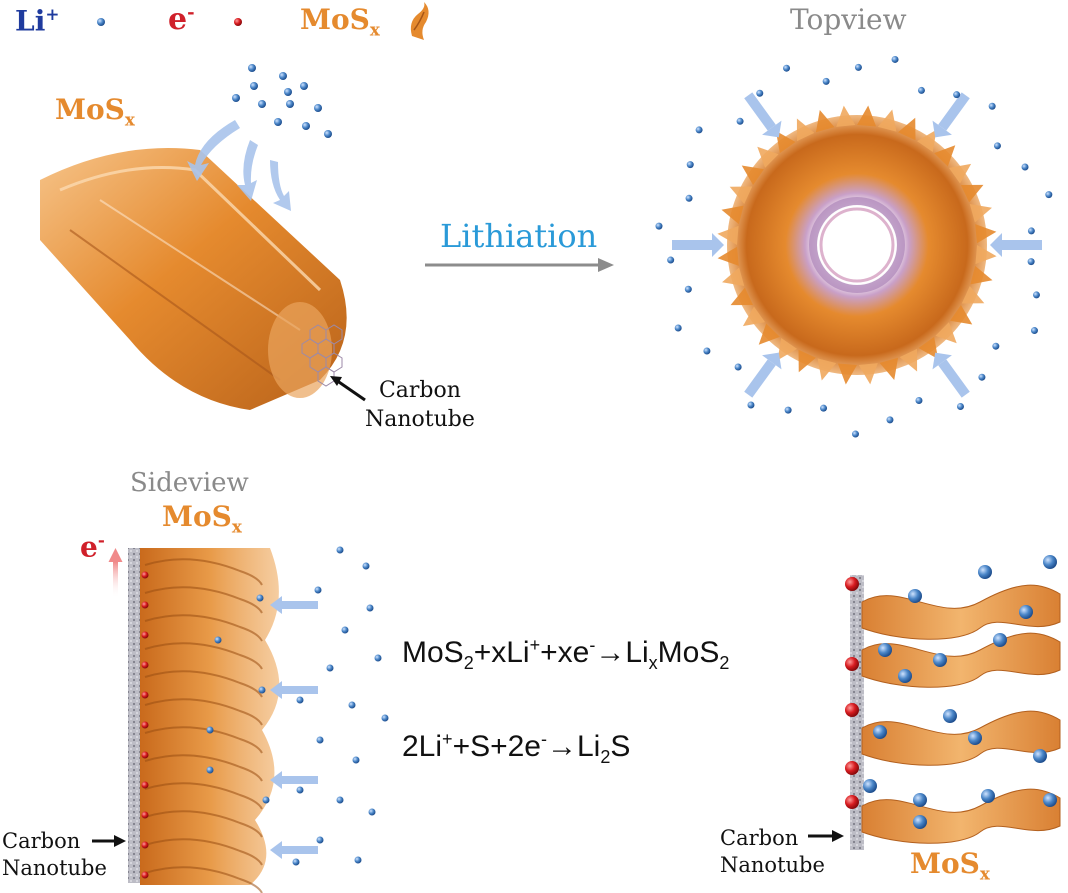 This screenshot has width=1068, height=893. I want to click on cnt-lattice-icon, so click(322, 355).